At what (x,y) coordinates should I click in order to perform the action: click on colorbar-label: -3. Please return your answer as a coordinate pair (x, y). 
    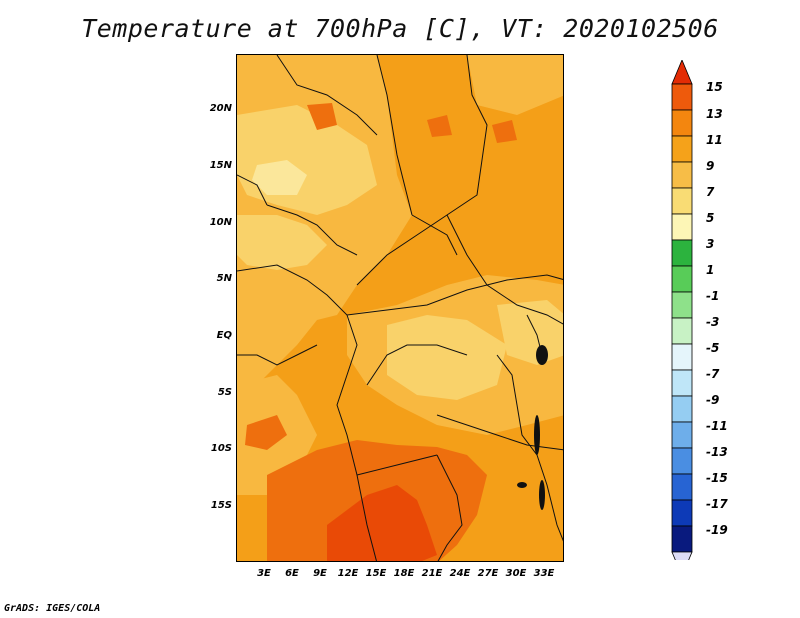
    Looking at the image, I should click on (713, 322).